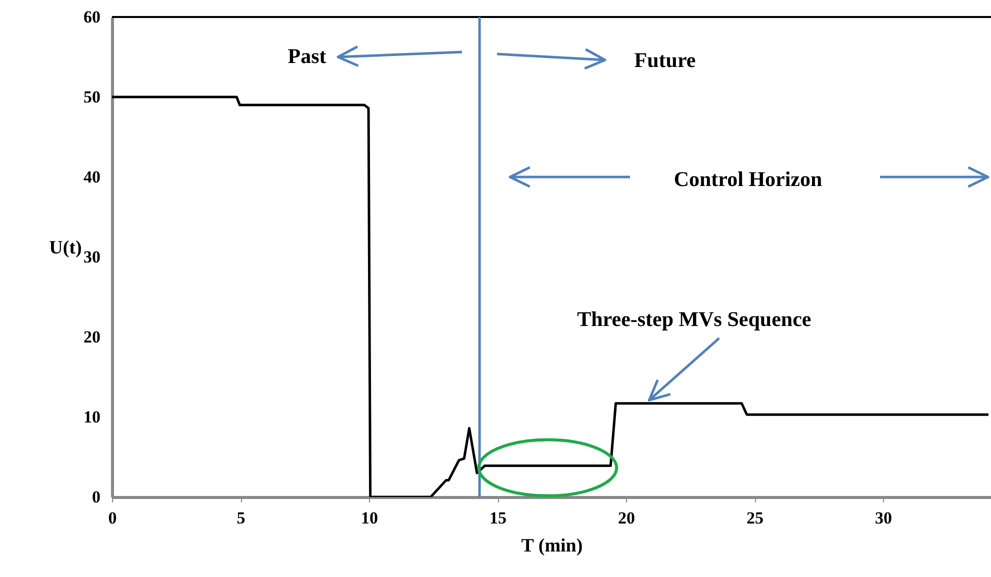 The width and height of the screenshot is (991, 577). I want to click on x-tick-label: 20, so click(627, 518).